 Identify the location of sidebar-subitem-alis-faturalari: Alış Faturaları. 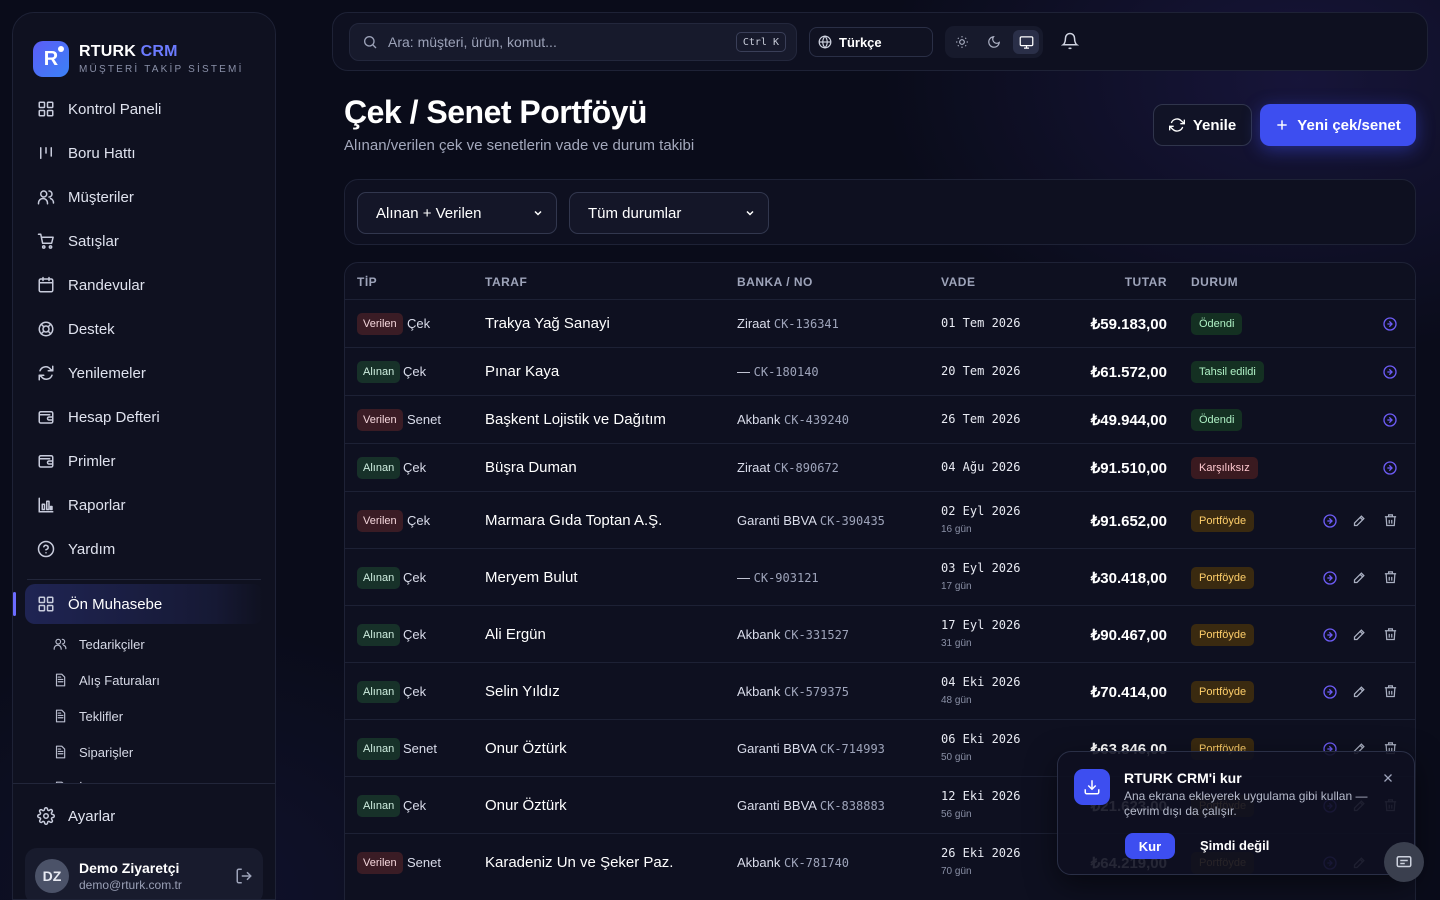
(144, 680).